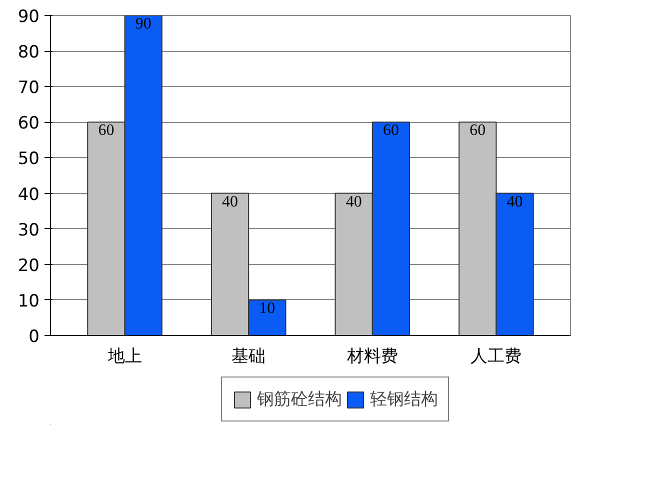 The image size is (647, 495). What do you see at coordinates (34, 337) in the screenshot?
I see `y-tick-label: 0` at bounding box center [34, 337].